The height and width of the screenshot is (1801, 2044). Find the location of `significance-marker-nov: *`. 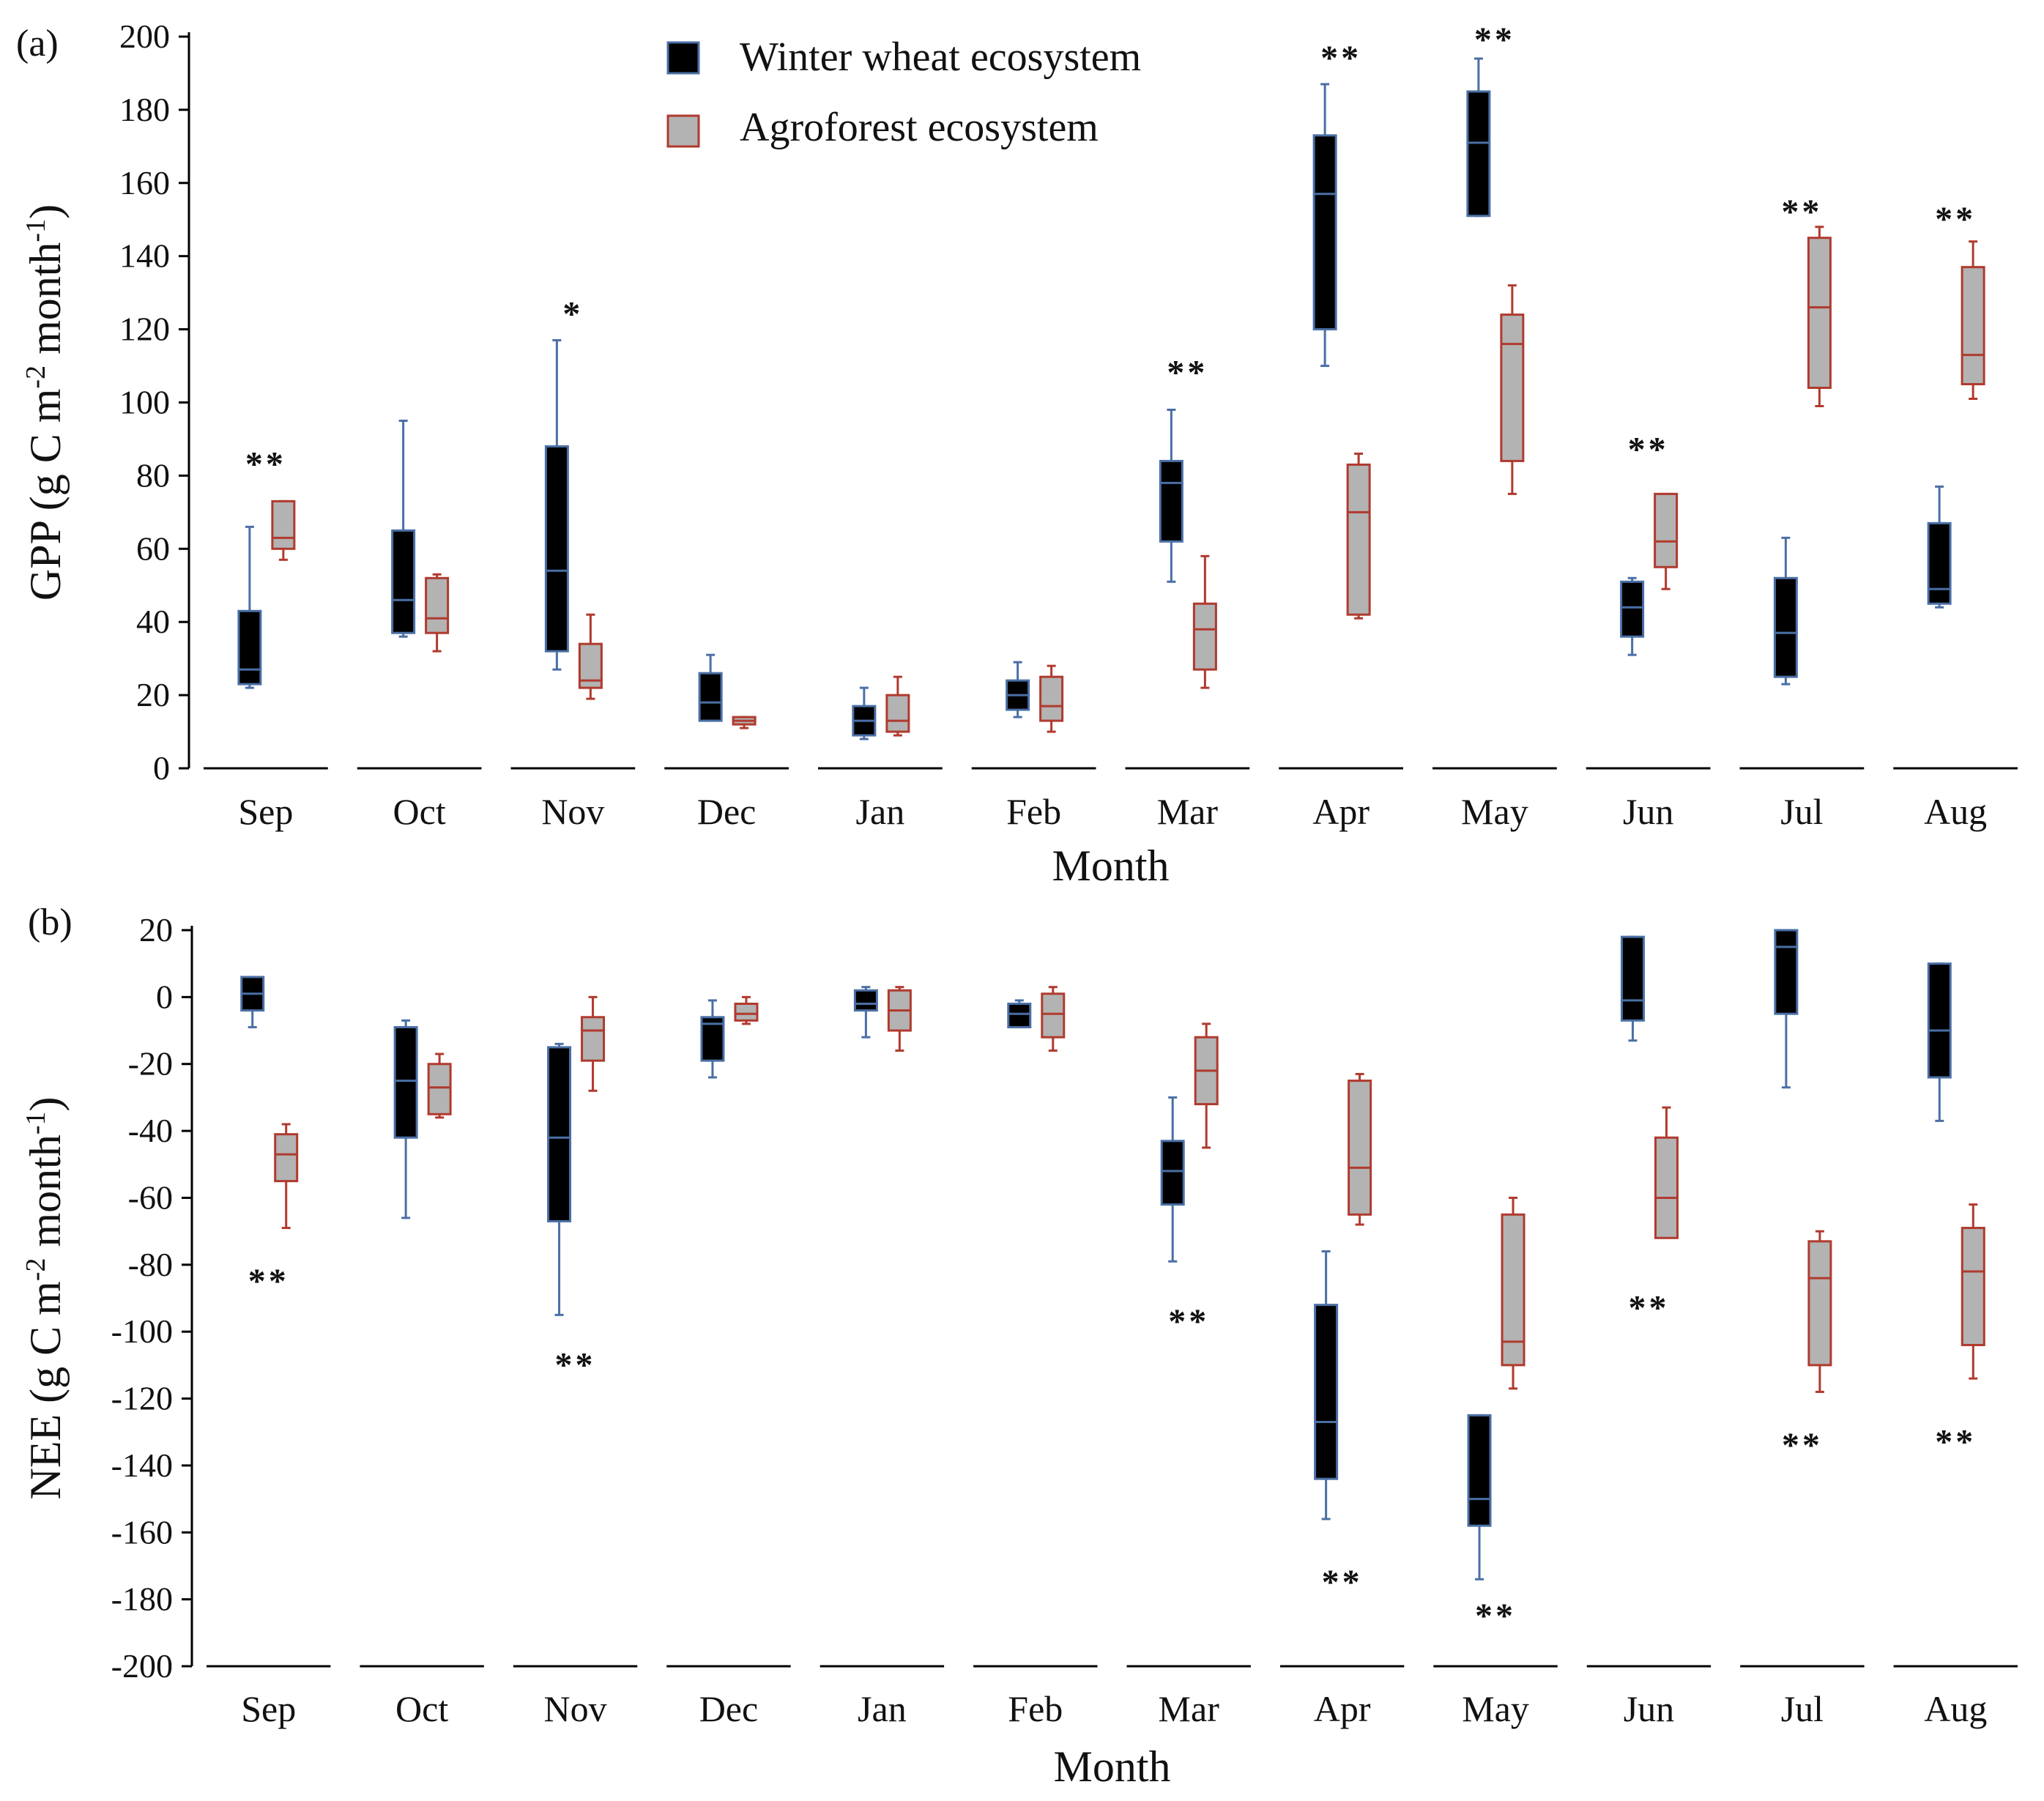

significance-marker-nov: * is located at coordinates (572, 314).